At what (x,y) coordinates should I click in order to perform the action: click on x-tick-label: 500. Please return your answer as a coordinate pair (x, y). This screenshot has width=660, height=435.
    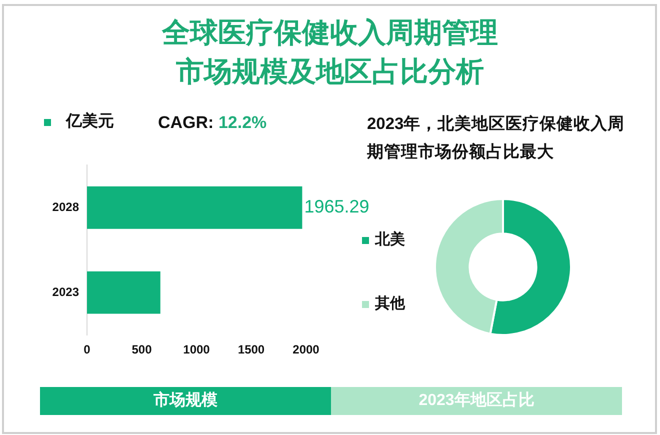
    Looking at the image, I should click on (142, 349).